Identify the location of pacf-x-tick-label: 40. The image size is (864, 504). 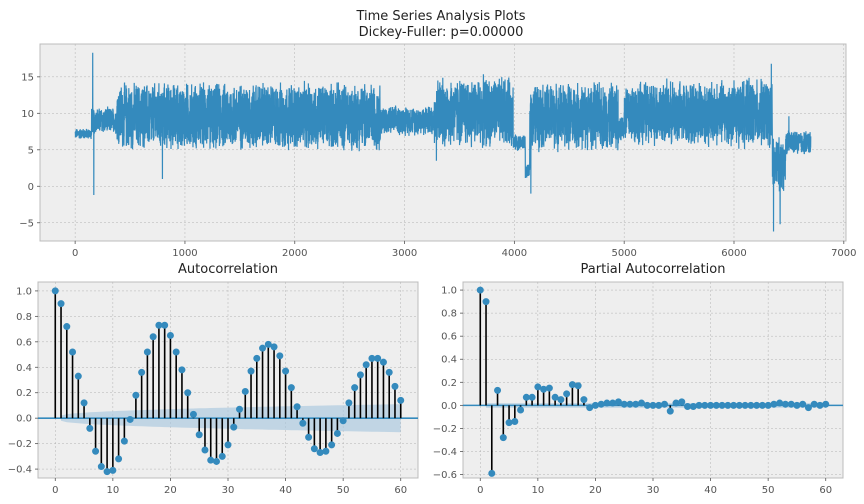
(710, 490).